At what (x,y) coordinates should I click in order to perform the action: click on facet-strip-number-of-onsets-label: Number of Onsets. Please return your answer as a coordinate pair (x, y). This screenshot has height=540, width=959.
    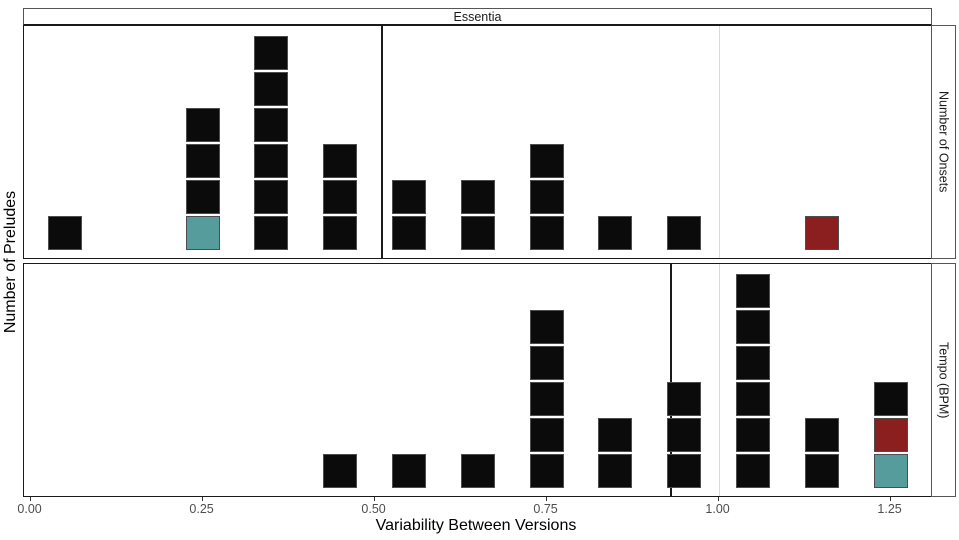
    Looking at the image, I should click on (943, 142).